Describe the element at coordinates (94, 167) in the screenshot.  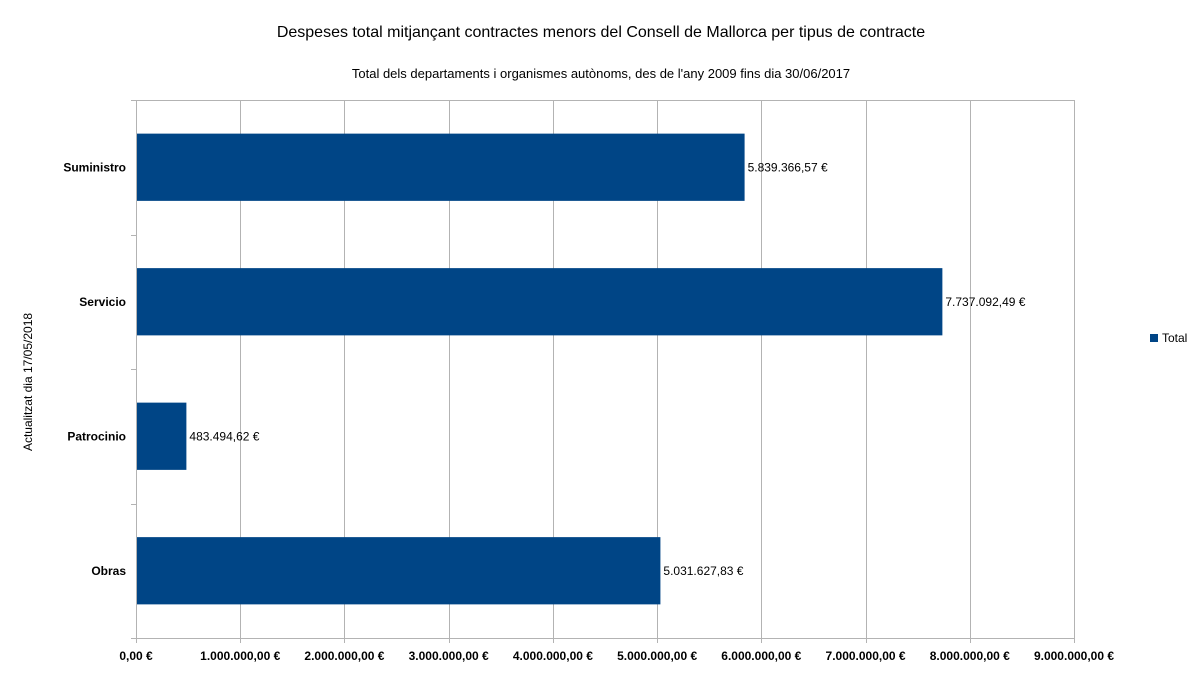
I see `category-label: Suministro` at that location.